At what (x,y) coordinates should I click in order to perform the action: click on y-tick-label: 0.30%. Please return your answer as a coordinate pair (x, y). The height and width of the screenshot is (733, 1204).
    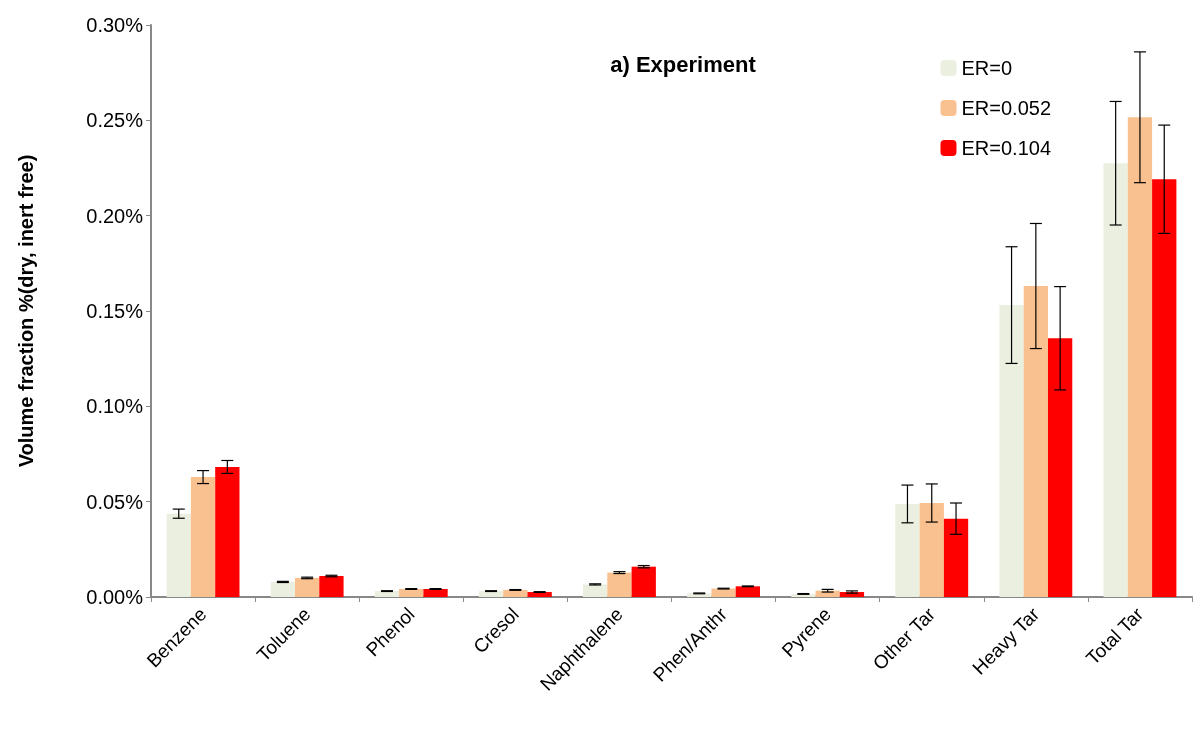
    Looking at the image, I should click on (115, 25).